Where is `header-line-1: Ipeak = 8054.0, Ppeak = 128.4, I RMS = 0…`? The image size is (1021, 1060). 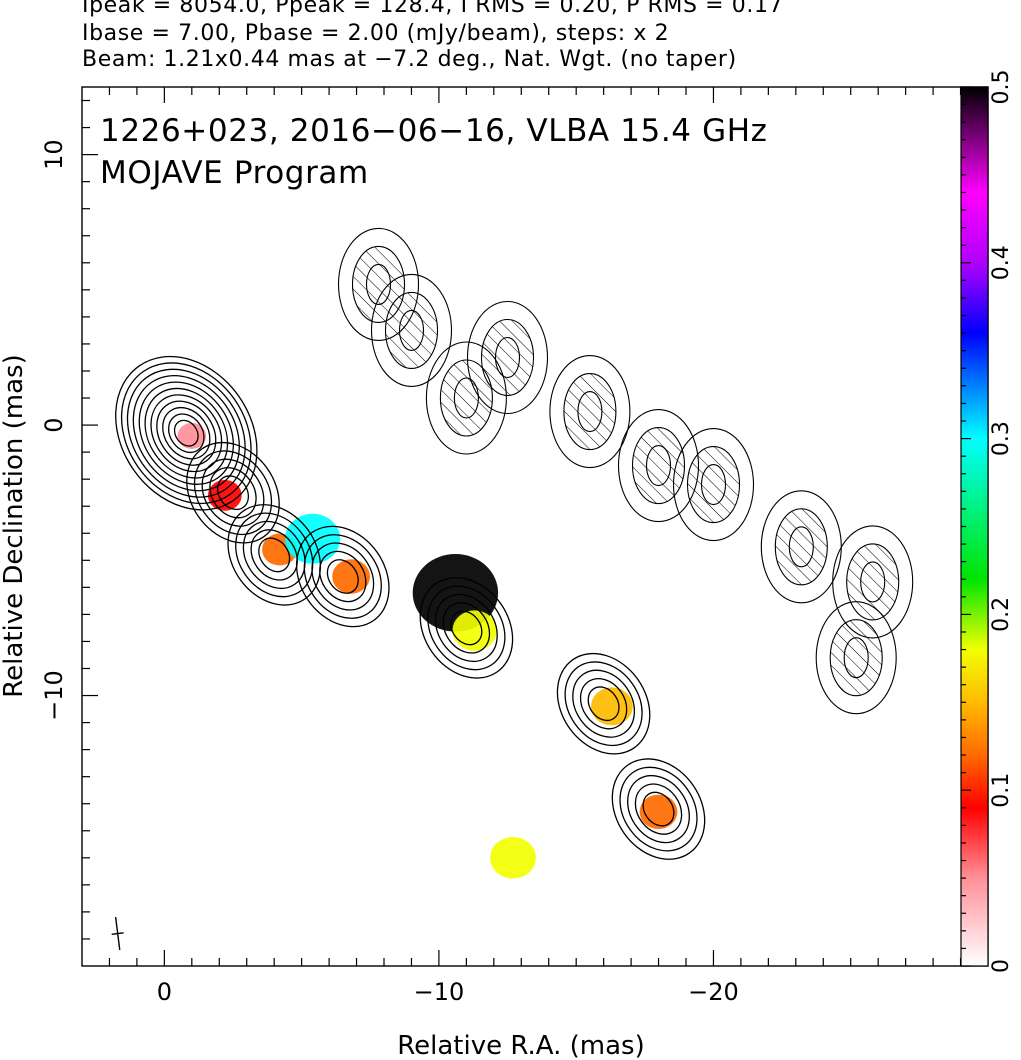
header-line-1: Ipeak = 8054.0, Ppeak = 128.4, I RMS = 0… is located at coordinates (433, 9).